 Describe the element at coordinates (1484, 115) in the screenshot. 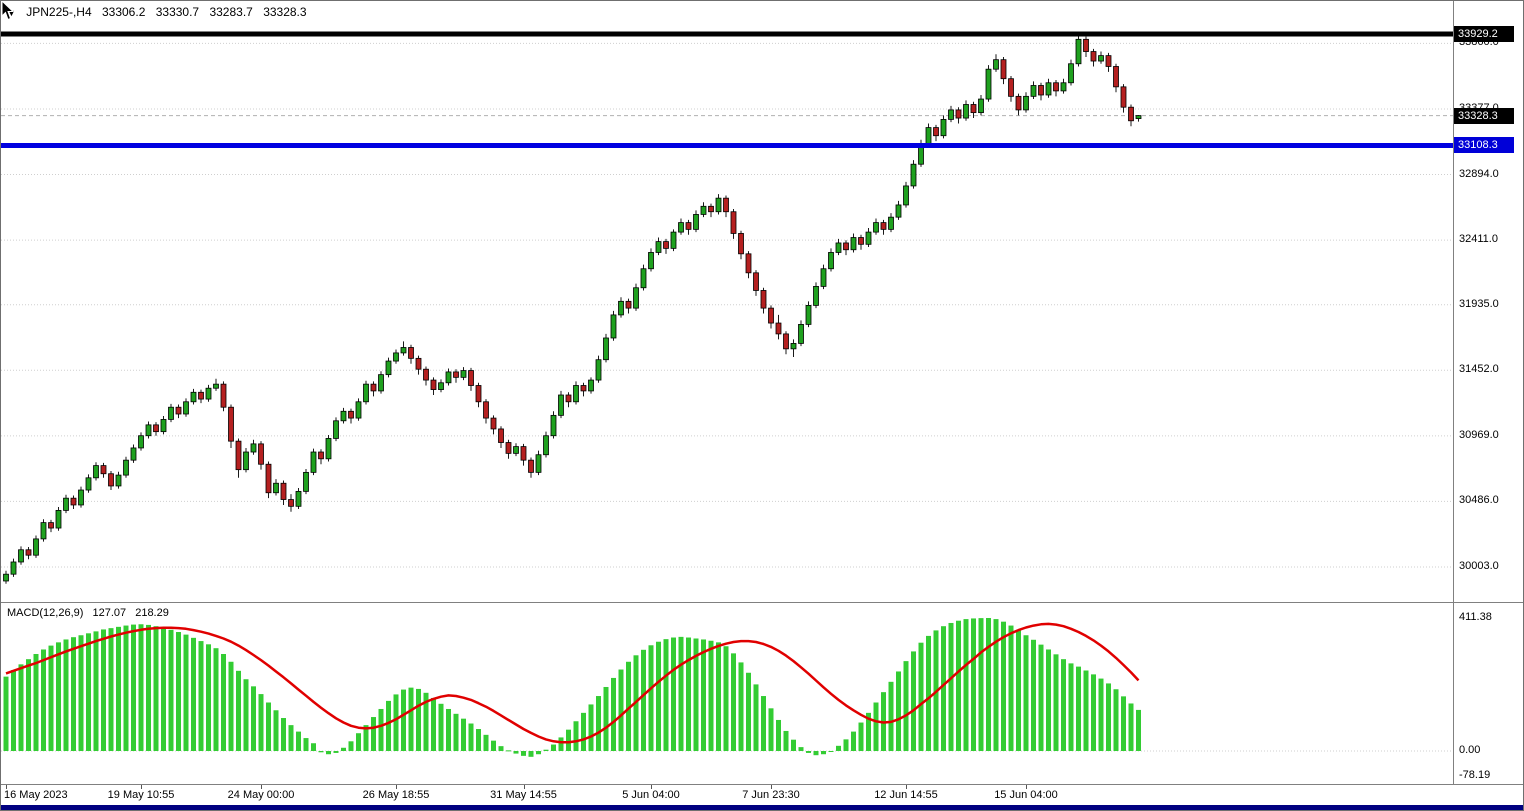

I see `bid-price-box: 33328.3` at that location.